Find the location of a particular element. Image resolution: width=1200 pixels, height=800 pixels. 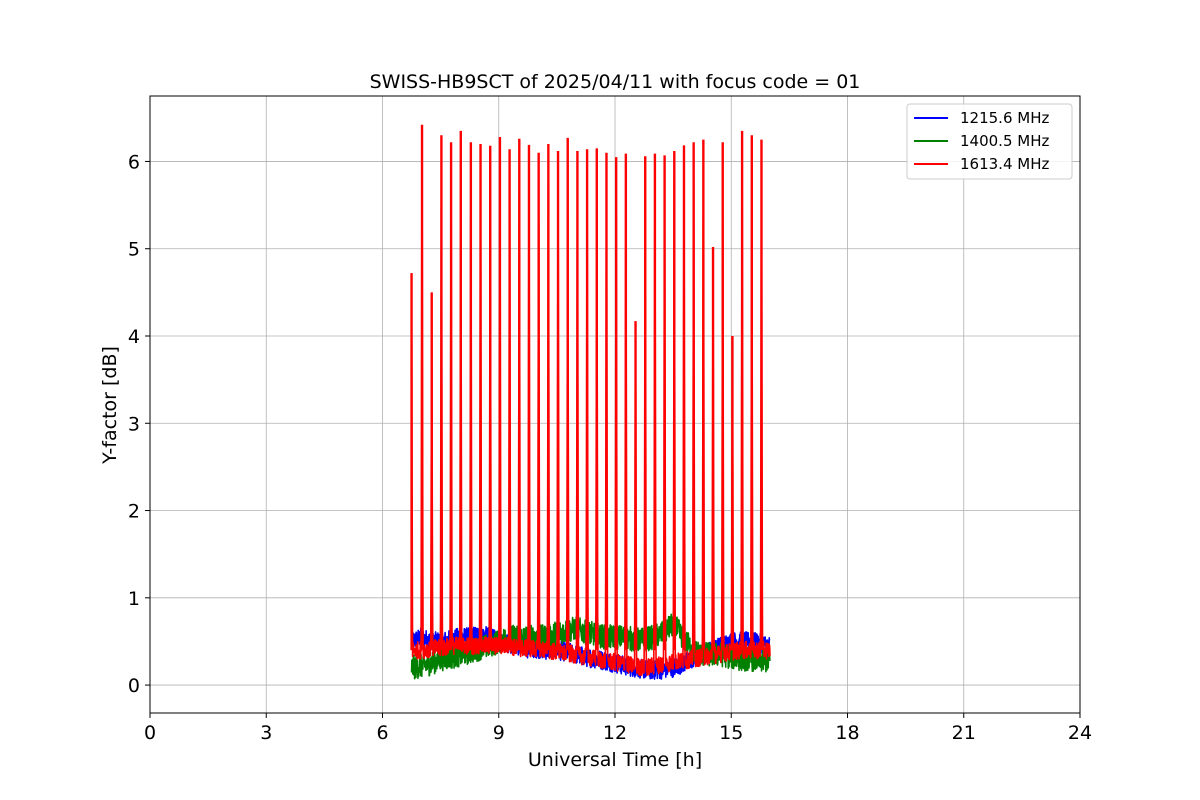

y-tick-label: 4 is located at coordinates (134, 337).